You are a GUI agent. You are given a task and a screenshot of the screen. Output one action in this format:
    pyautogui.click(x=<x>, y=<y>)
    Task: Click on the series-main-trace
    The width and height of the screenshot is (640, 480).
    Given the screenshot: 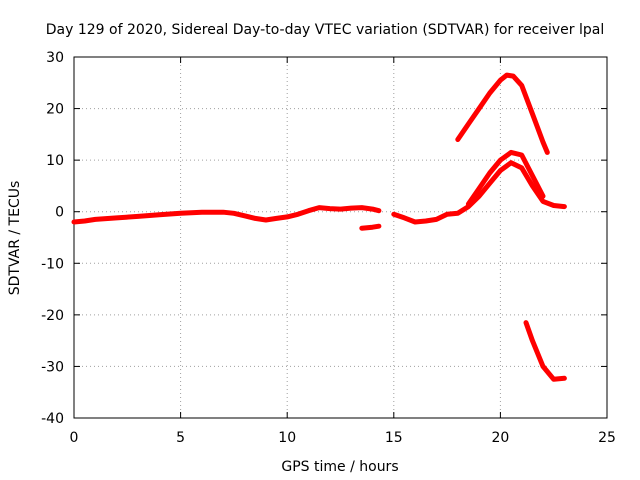 What is the action you would take?
    pyautogui.click(x=226, y=215)
    